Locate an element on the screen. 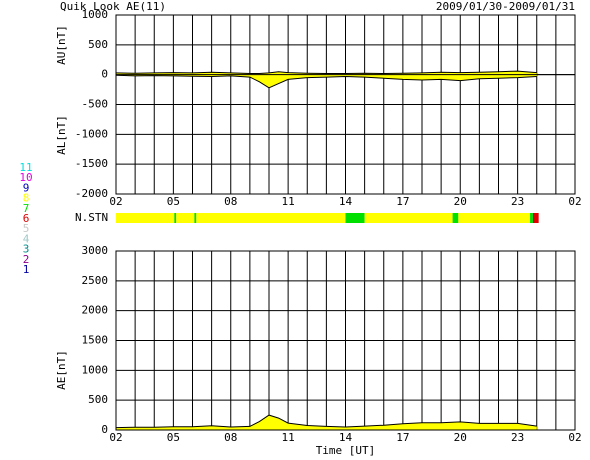  y-axis-label: AE[nT] is located at coordinates (61, 370).